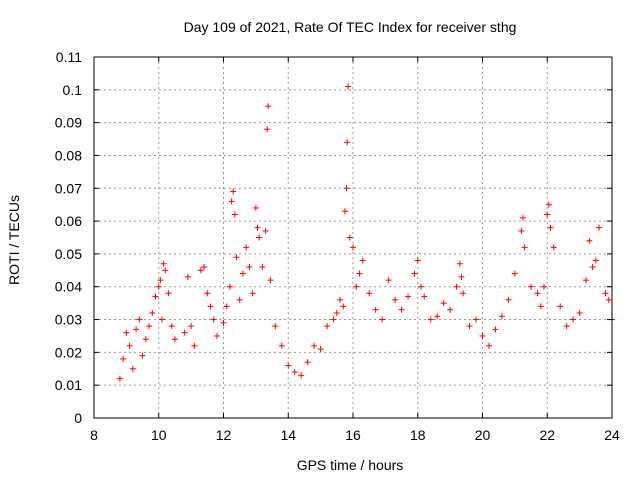 Image resolution: width=640 pixels, height=480 pixels. What do you see at coordinates (68, 188) in the screenshot?
I see `y-tick-label: 0.07` at bounding box center [68, 188].